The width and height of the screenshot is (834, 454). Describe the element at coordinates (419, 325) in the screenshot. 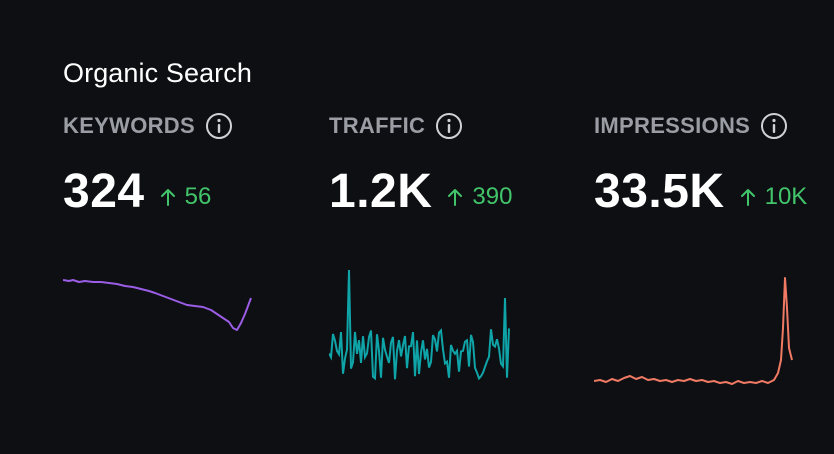

I see `traffic-sparkline` at that location.